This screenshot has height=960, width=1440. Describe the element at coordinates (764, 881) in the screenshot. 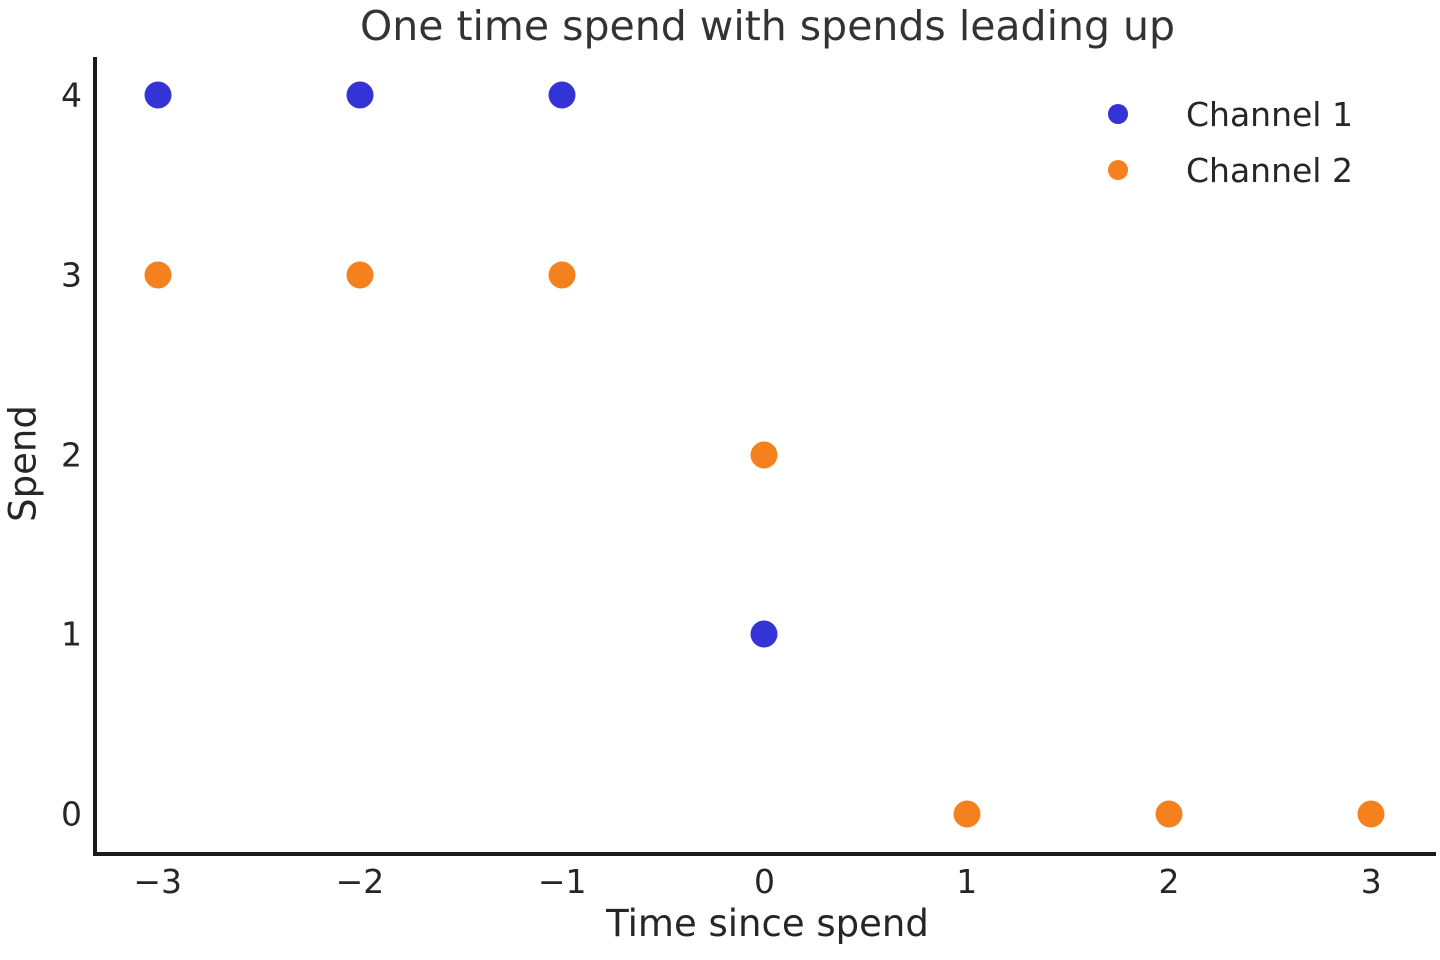

I see `x-tick-label: 0` at that location.